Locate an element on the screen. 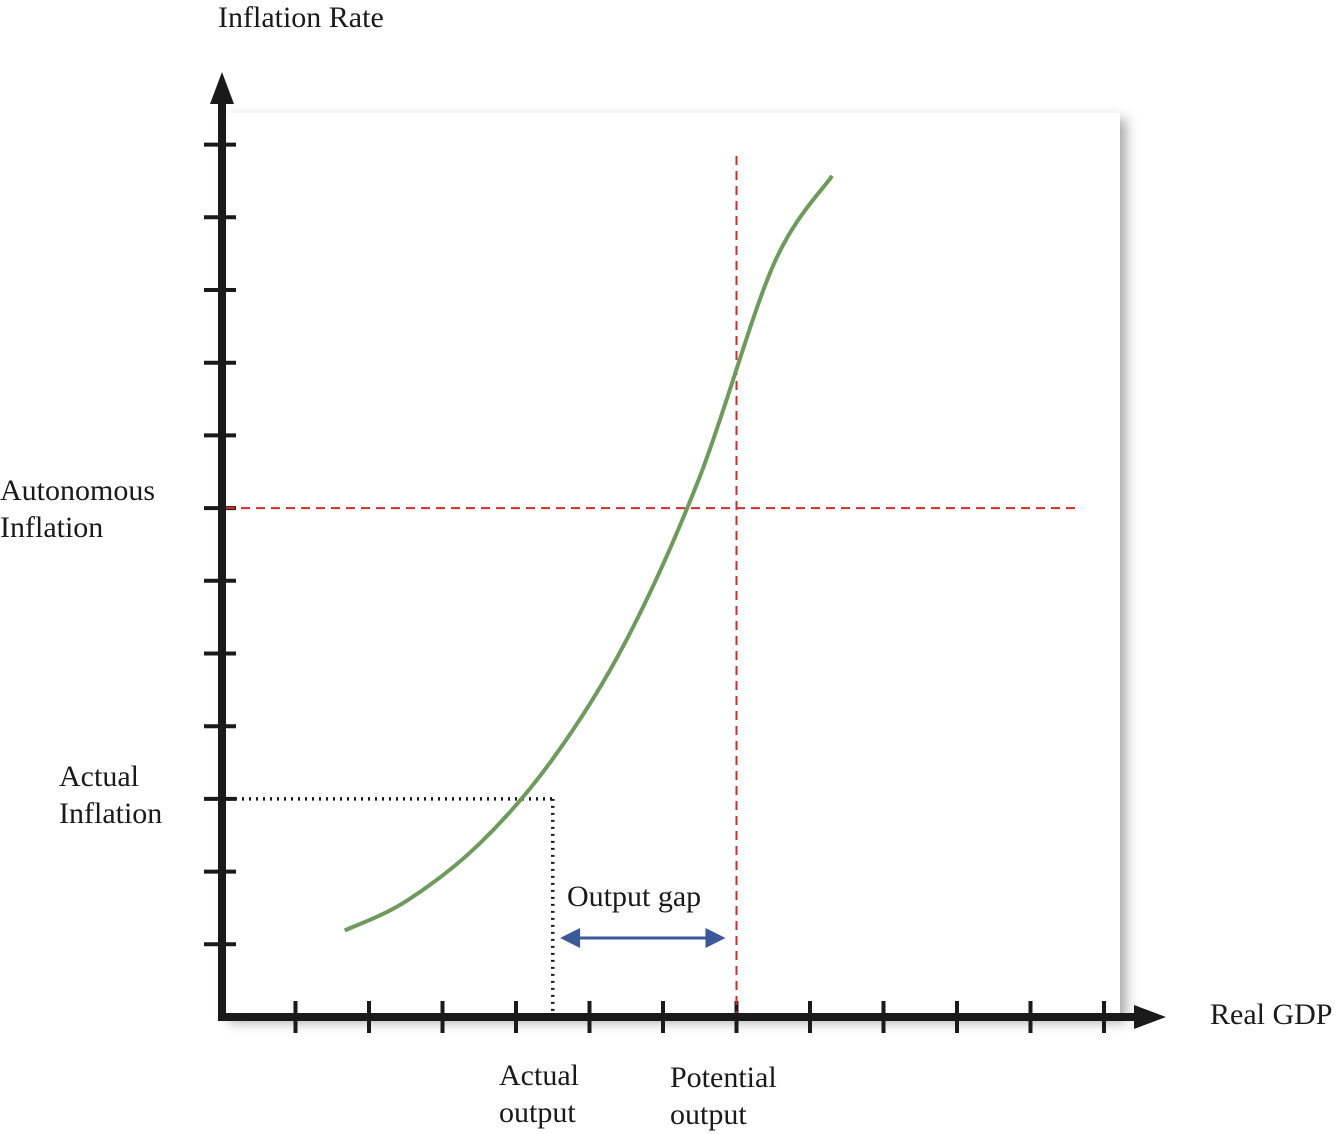 This screenshot has width=1344, height=1134. y-axis-label: Inflation Rate is located at coordinates (301, 17).